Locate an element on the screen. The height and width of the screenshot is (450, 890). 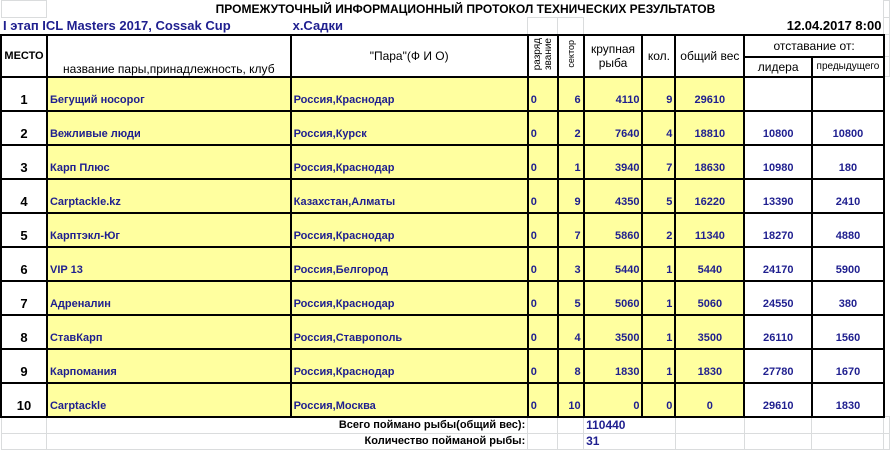
cell-place: 8 is located at coordinates (24, 331).